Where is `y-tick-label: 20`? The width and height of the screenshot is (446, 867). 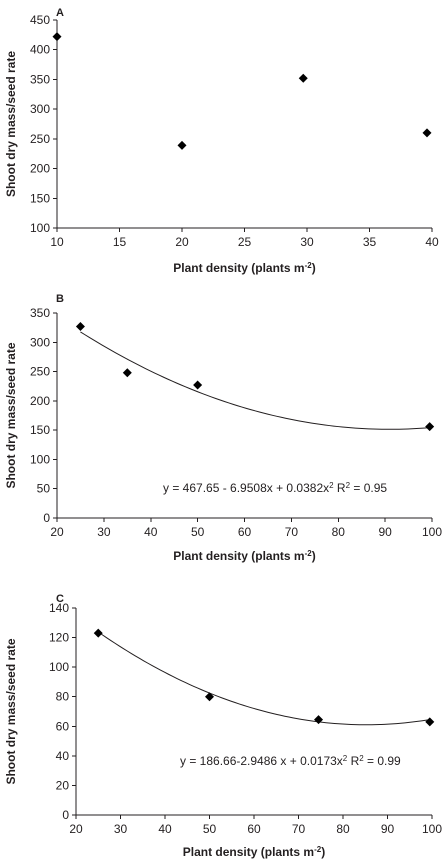 y-tick-label: 20 is located at coordinates (63, 785).